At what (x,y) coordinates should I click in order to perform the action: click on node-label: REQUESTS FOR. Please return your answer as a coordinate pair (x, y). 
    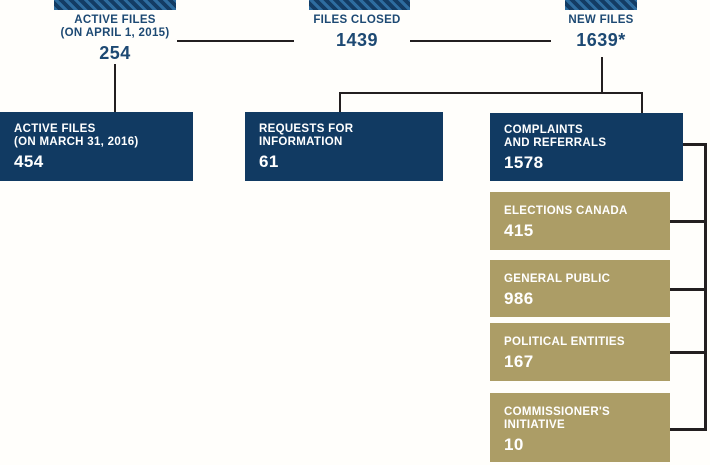
    Looking at the image, I should click on (306, 129).